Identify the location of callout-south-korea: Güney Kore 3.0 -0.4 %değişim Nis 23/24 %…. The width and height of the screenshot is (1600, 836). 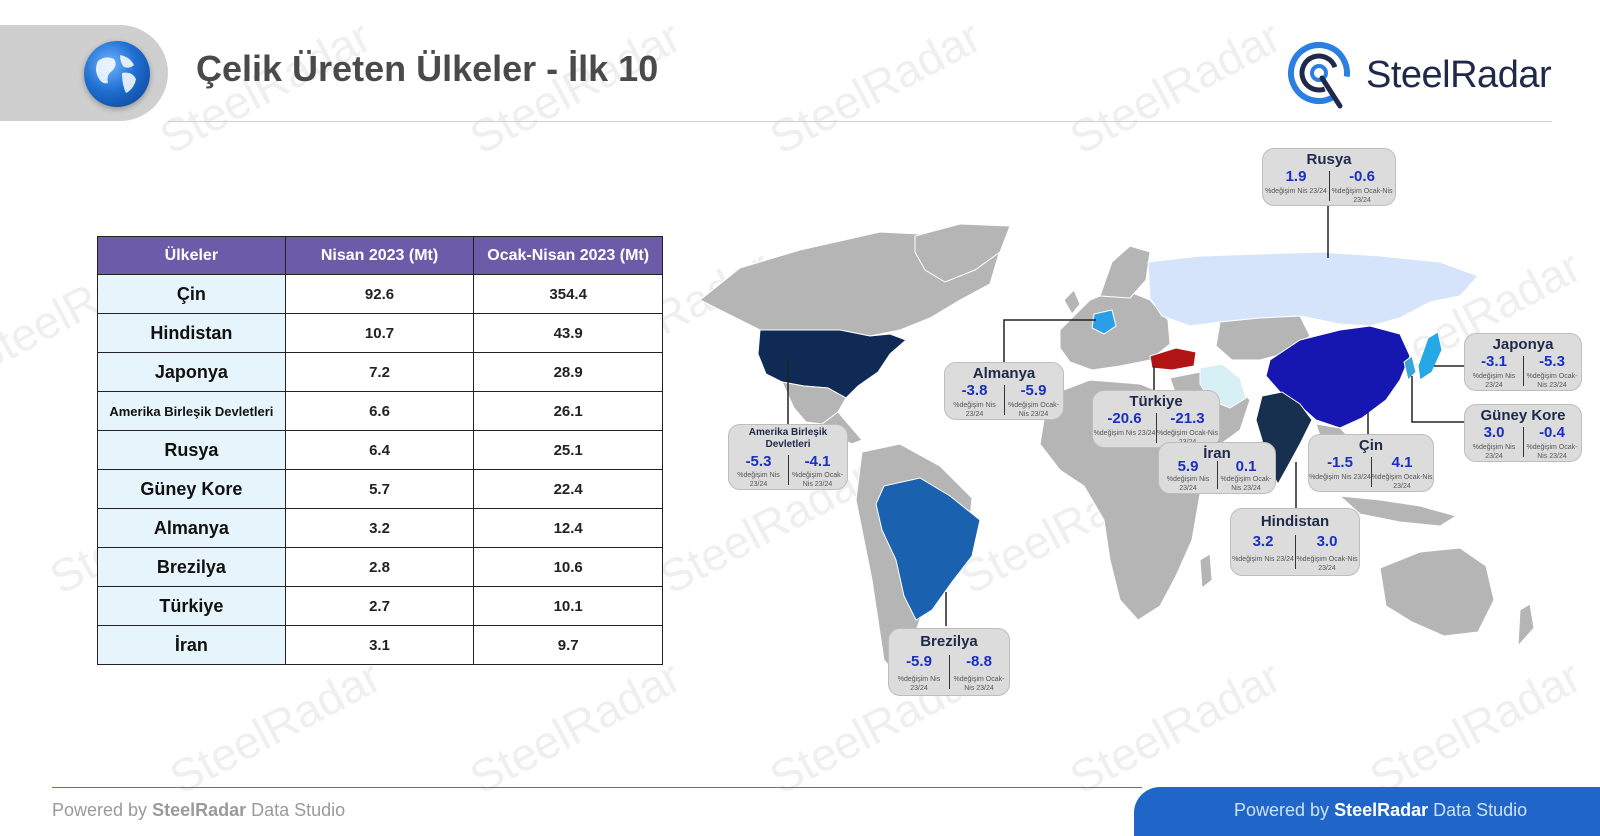
(1523, 433).